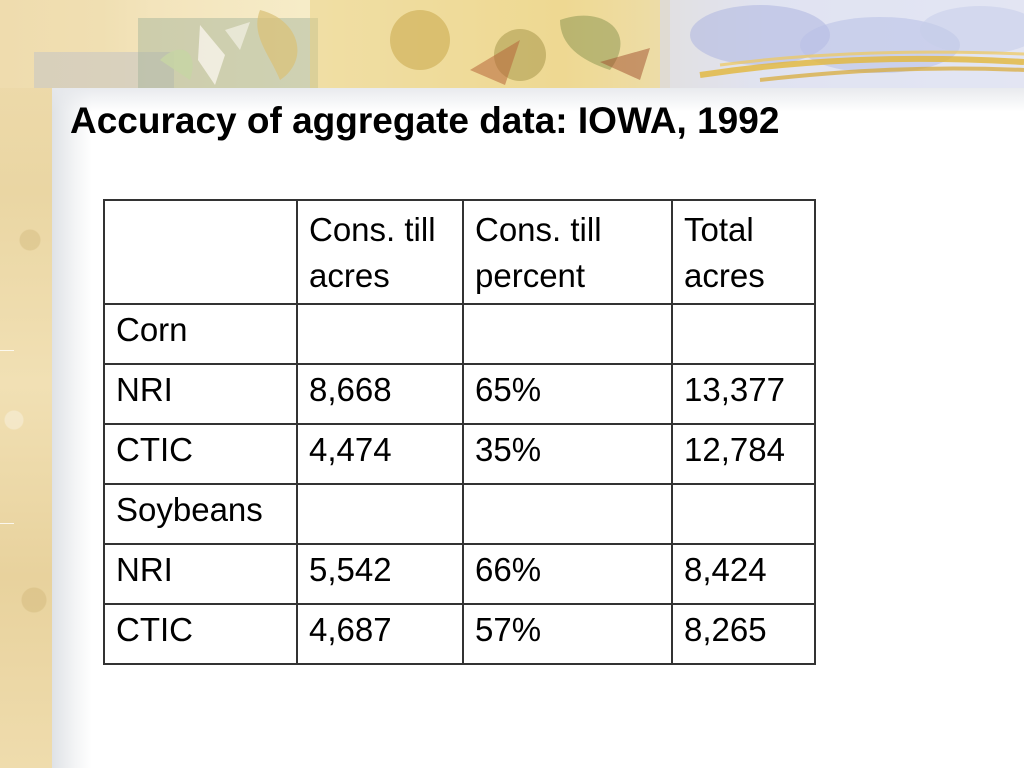  I want to click on table-cell: 65%, so click(567, 394).